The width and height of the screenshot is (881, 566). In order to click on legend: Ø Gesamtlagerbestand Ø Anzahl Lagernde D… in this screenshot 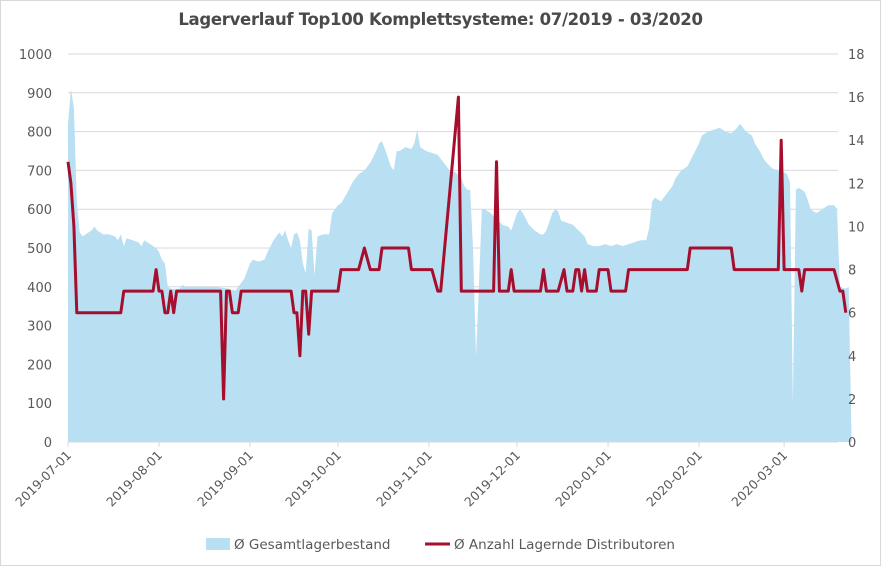, I will do `click(440, 545)`.